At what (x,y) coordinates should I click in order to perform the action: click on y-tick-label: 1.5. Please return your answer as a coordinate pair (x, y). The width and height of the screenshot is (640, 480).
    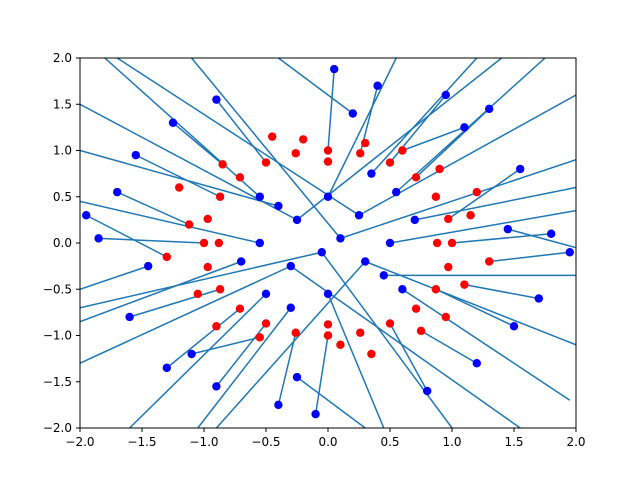
    Looking at the image, I should click on (62, 104).